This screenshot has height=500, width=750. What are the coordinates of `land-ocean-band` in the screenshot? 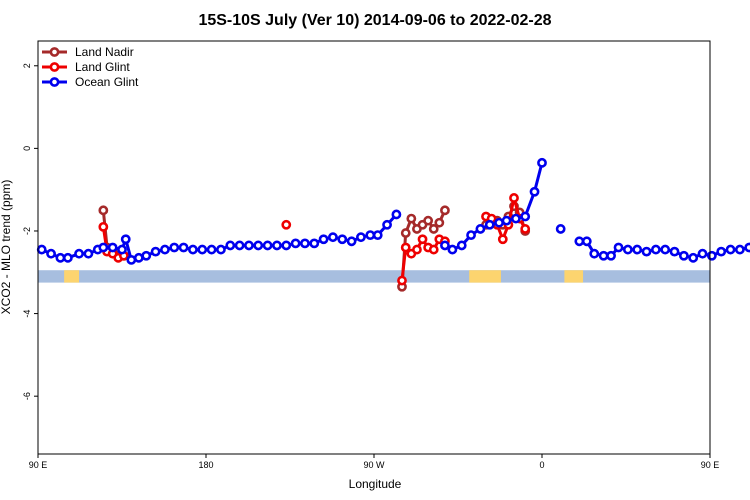 It's located at (374, 276).